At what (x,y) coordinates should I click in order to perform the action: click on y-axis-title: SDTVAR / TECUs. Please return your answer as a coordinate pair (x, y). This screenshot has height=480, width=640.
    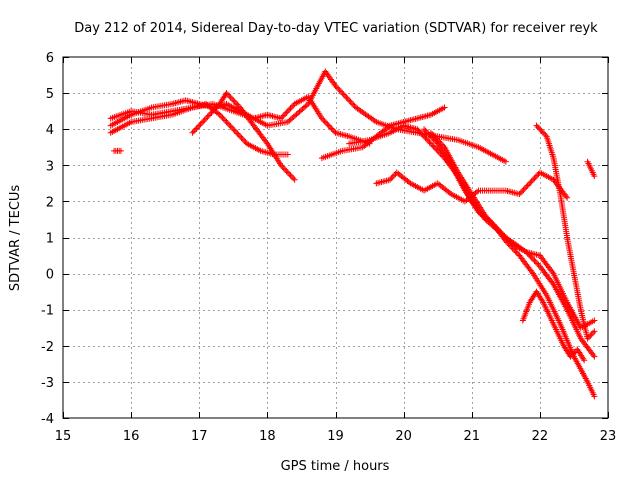
    Looking at the image, I should click on (15, 238).